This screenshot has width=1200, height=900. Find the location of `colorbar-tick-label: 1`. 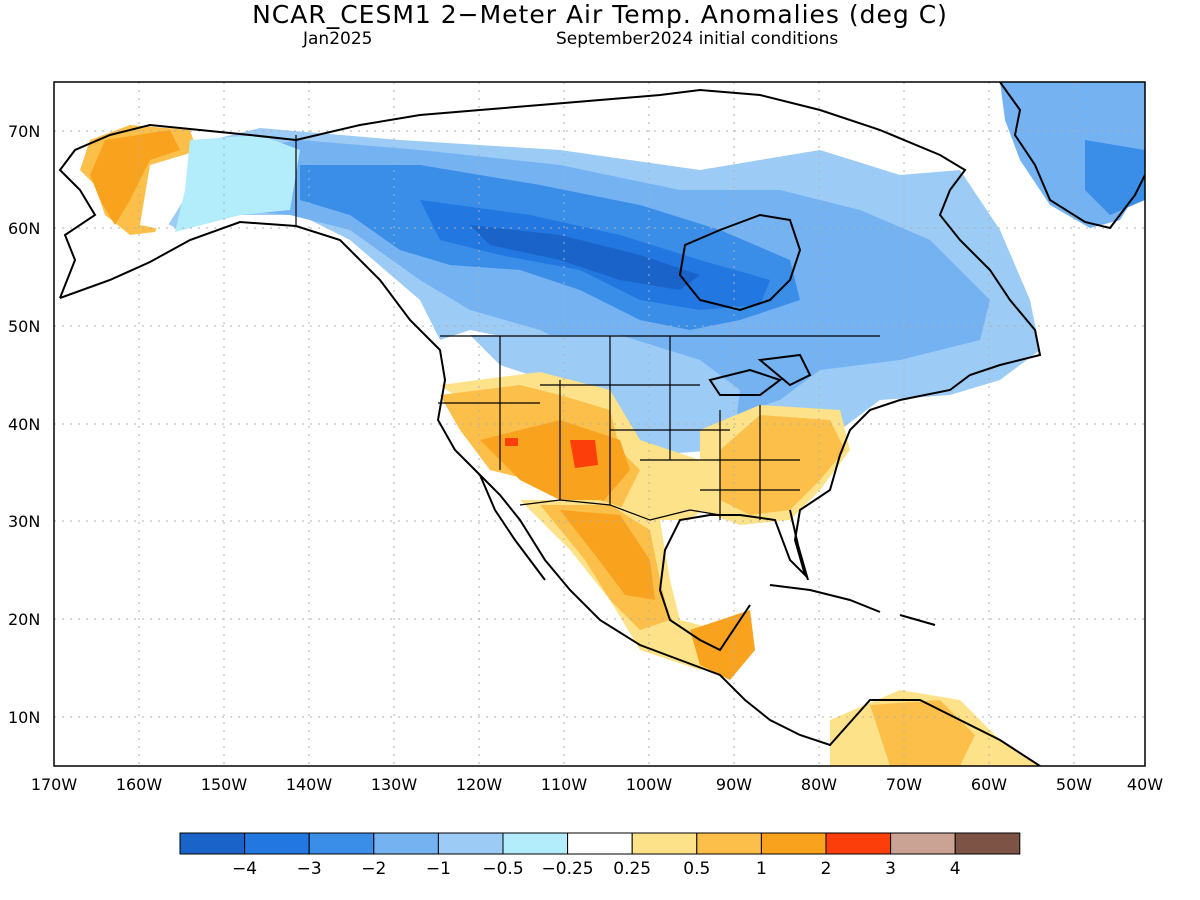

colorbar-tick-label: 1 is located at coordinates (761, 869).